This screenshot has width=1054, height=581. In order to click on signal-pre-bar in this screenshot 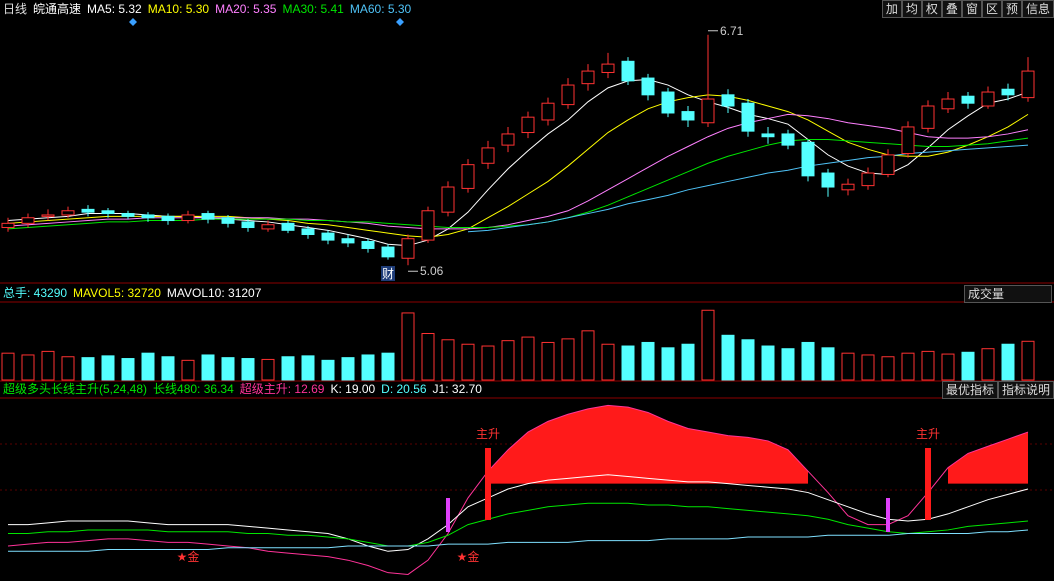, I will do `click(888, 515)`.